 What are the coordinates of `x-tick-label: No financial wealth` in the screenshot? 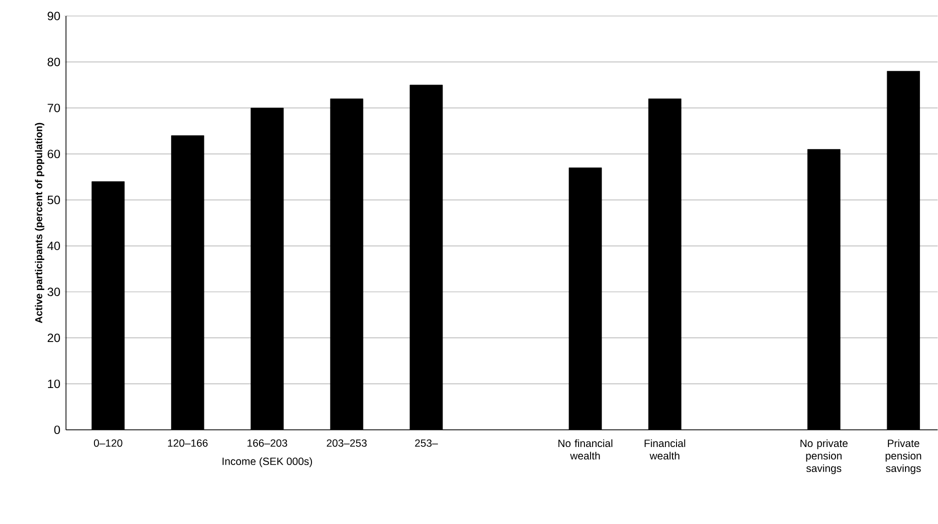 It's located at (585, 449).